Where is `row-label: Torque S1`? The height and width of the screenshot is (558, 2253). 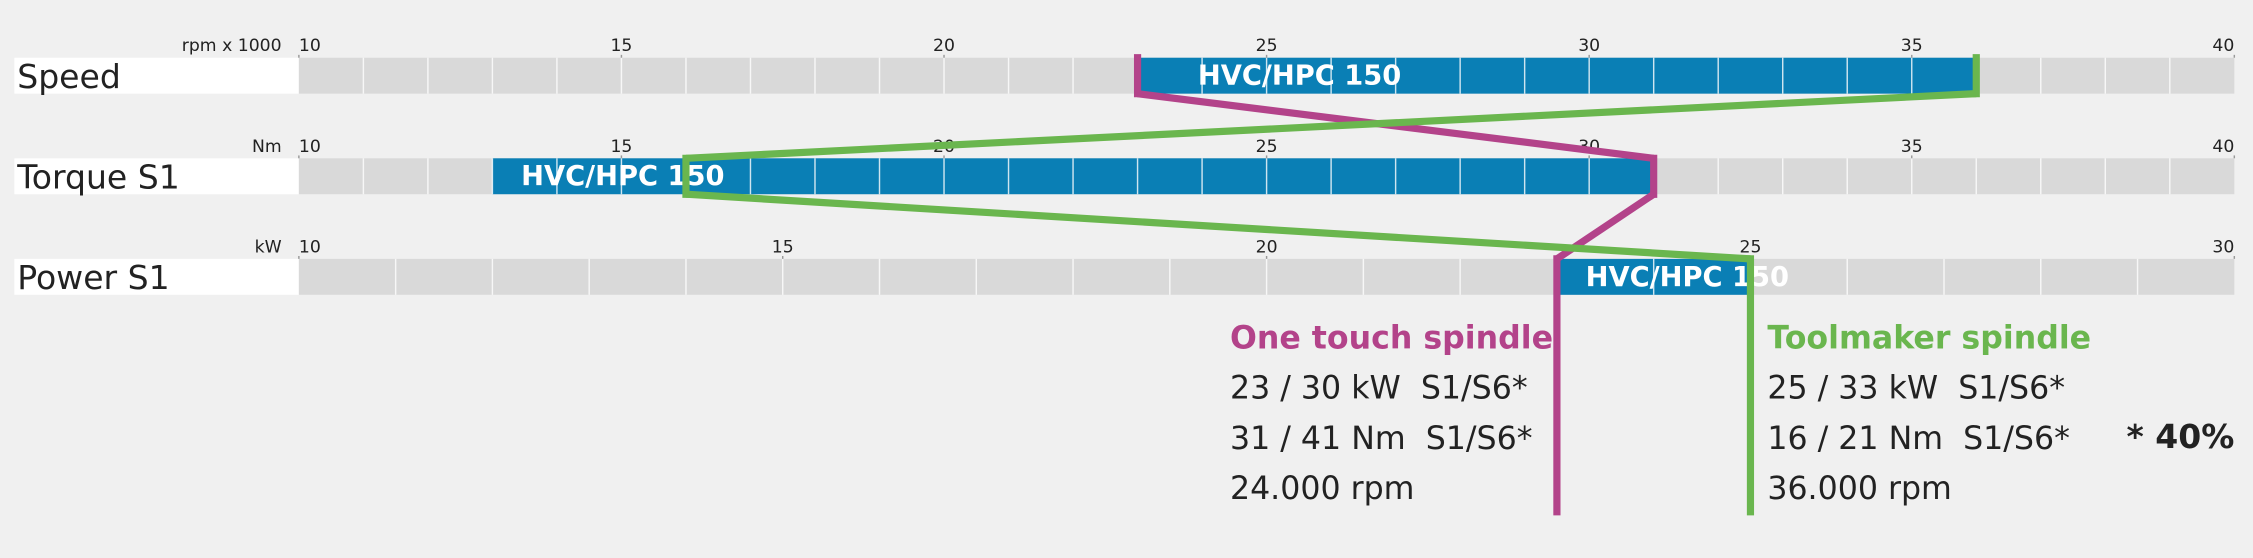 row-label: Torque S1 is located at coordinates (97, 177).